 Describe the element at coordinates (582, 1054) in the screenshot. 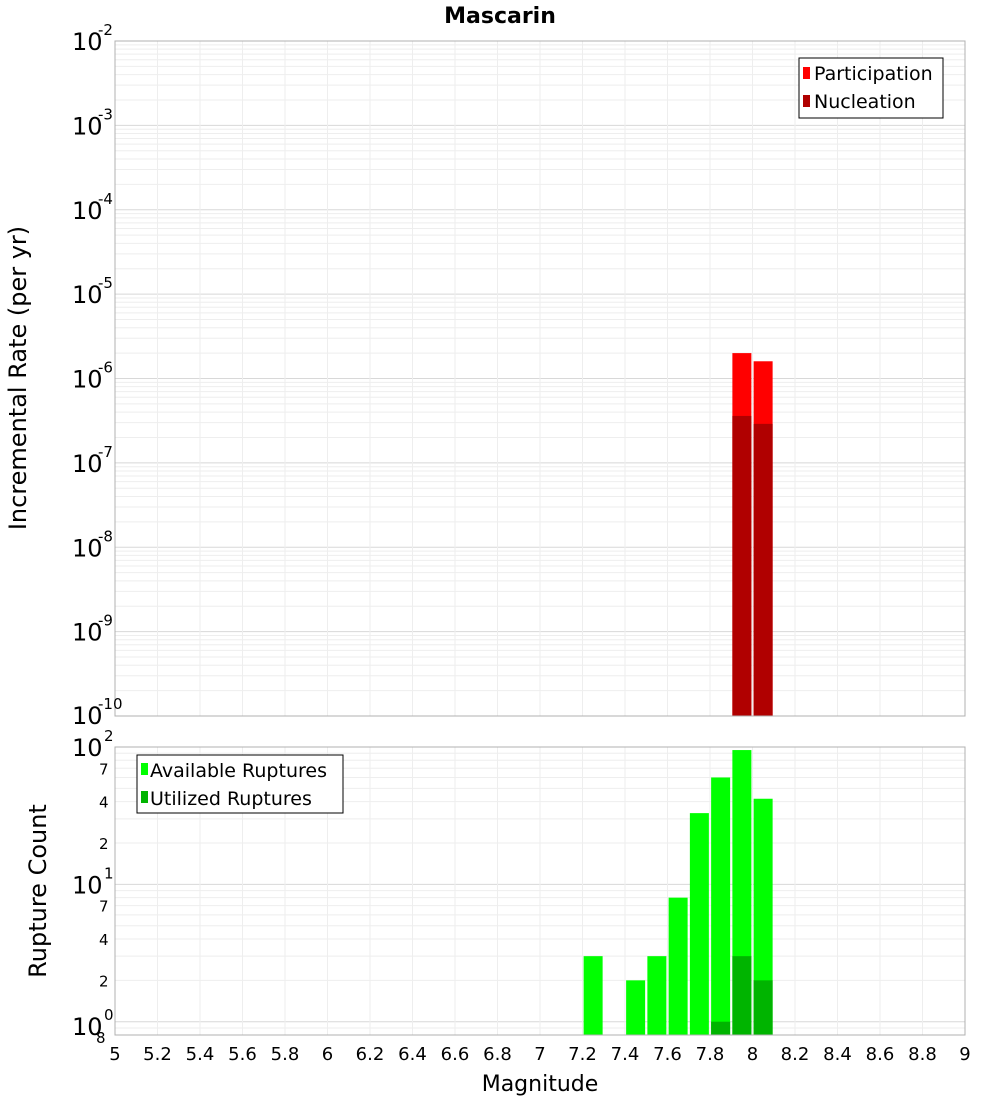

I see `x-tick-label: 7.2` at that location.